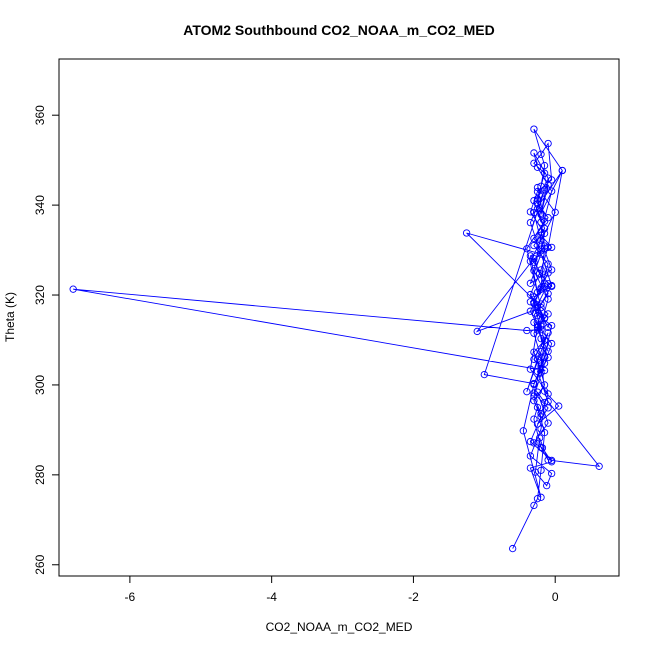 This screenshot has height=650, width=650. Describe the element at coordinates (40, 295) in the screenshot. I see `y-tick-label: 320` at that location.